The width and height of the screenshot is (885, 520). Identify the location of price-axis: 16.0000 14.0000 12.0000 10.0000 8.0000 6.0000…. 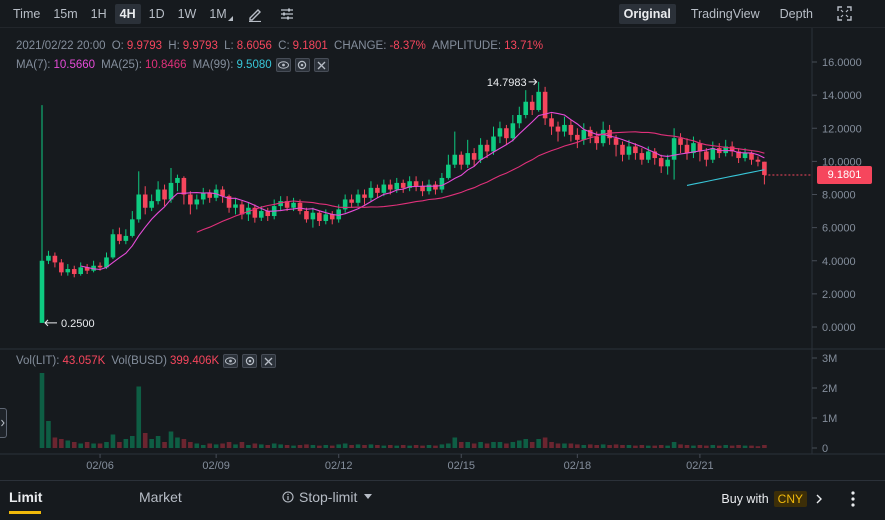
(837, 195).